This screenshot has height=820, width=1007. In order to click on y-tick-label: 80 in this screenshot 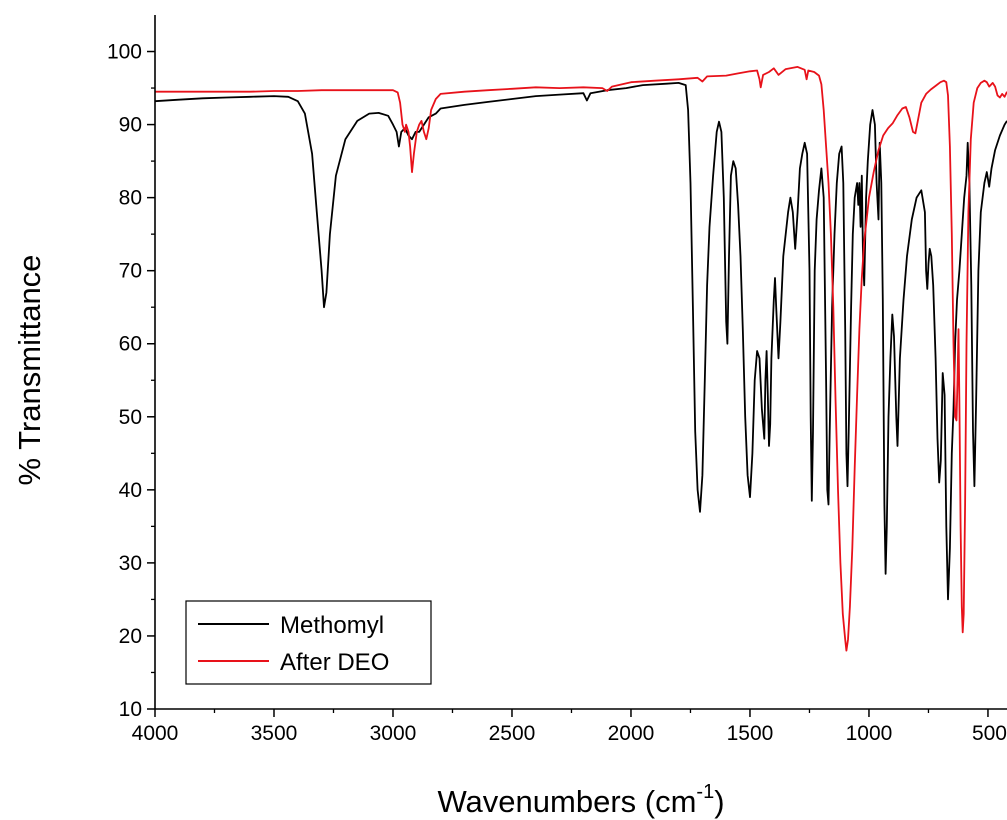, I will do `click(130, 198)`.